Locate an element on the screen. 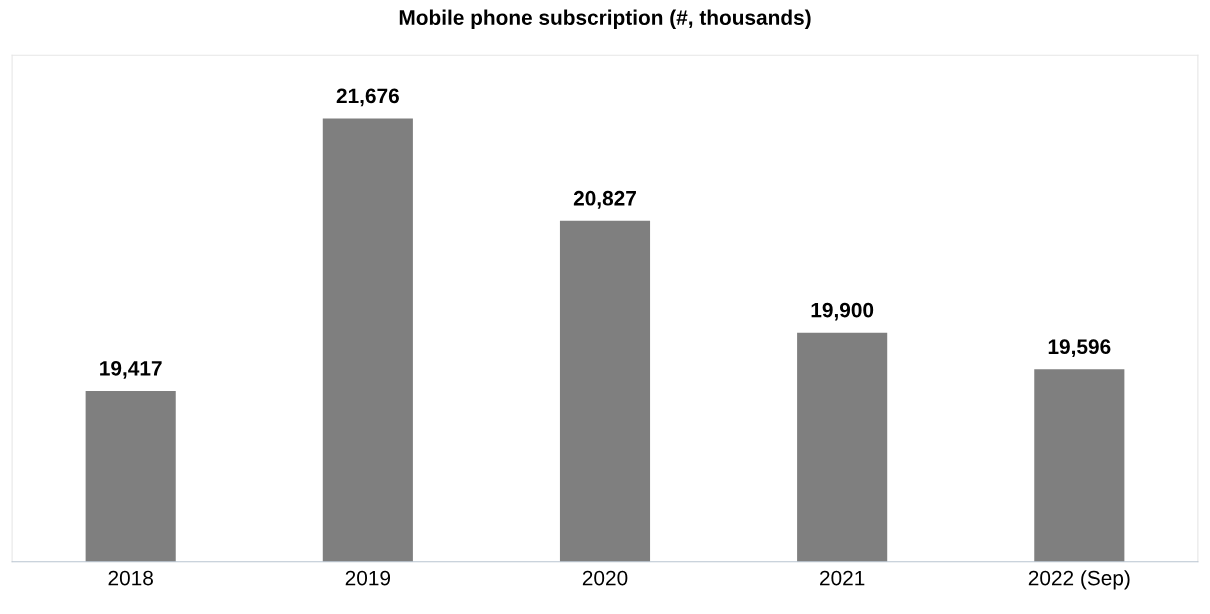 The image size is (1210, 614). x-tick-label: 2019 is located at coordinates (368, 578).